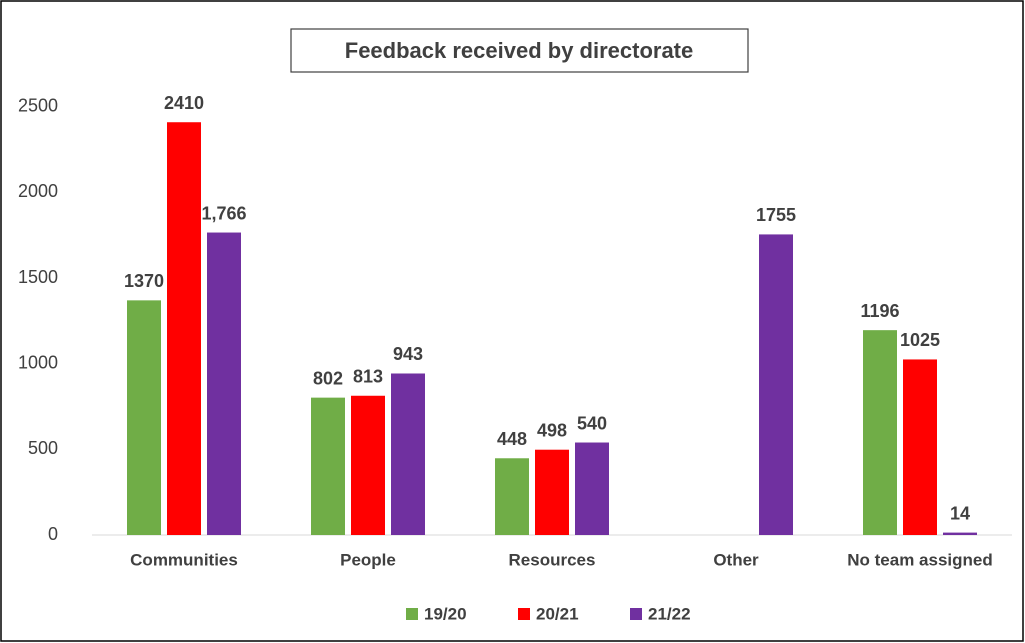 This screenshot has height=643, width=1025. What do you see at coordinates (38, 362) in the screenshot?
I see `y-tick-label: 1000` at bounding box center [38, 362].